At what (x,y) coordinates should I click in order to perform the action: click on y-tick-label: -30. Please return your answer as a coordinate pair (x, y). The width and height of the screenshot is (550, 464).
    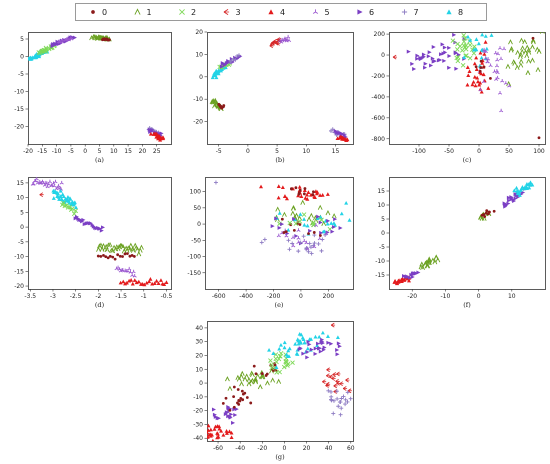
    Looking at the image, I should click on (198, 424).